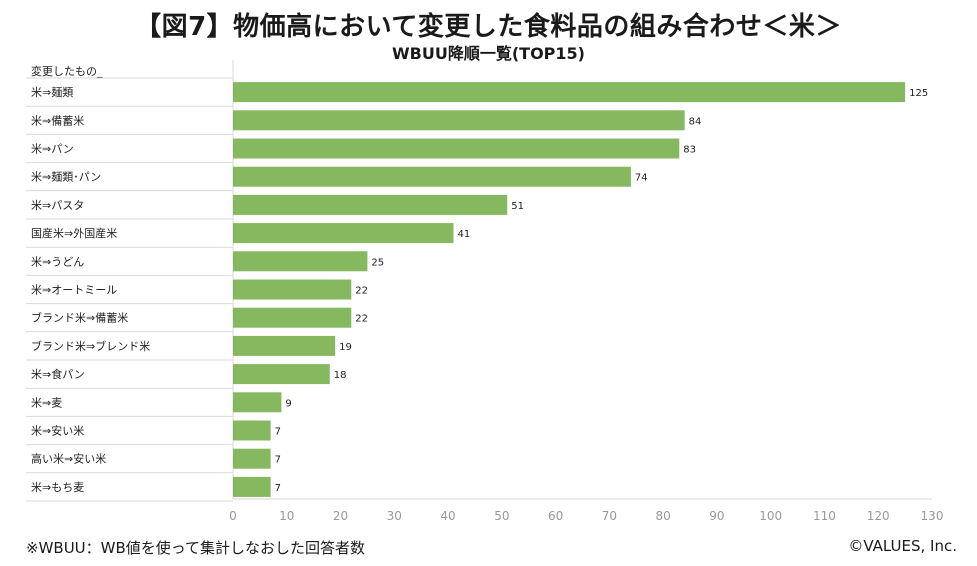  Describe the element at coordinates (345, 347) in the screenshot. I see `data-label: 19` at that location.